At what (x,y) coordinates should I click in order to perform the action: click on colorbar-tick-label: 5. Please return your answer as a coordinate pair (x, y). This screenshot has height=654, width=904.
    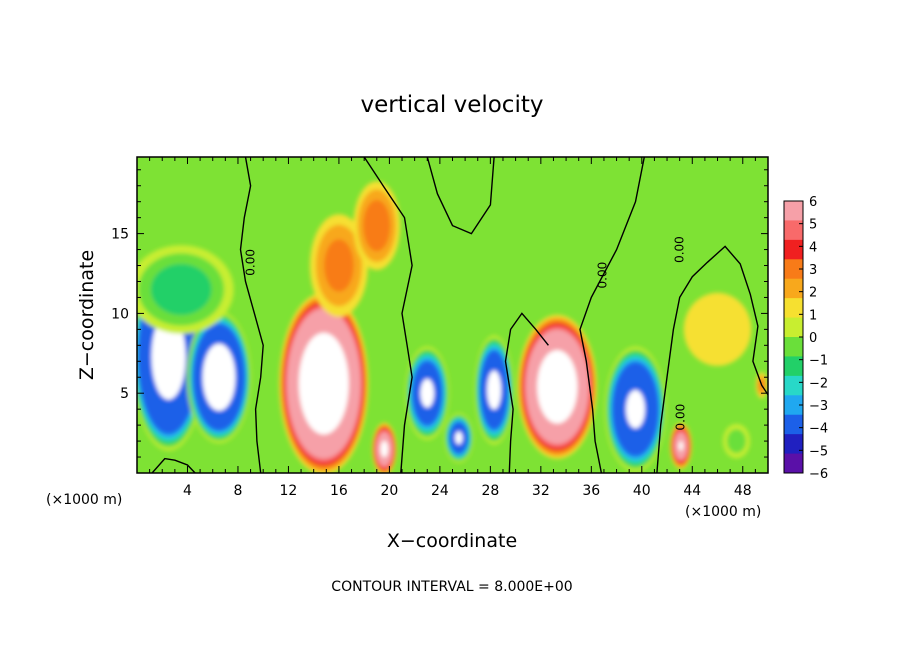
    Looking at the image, I should click on (813, 225).